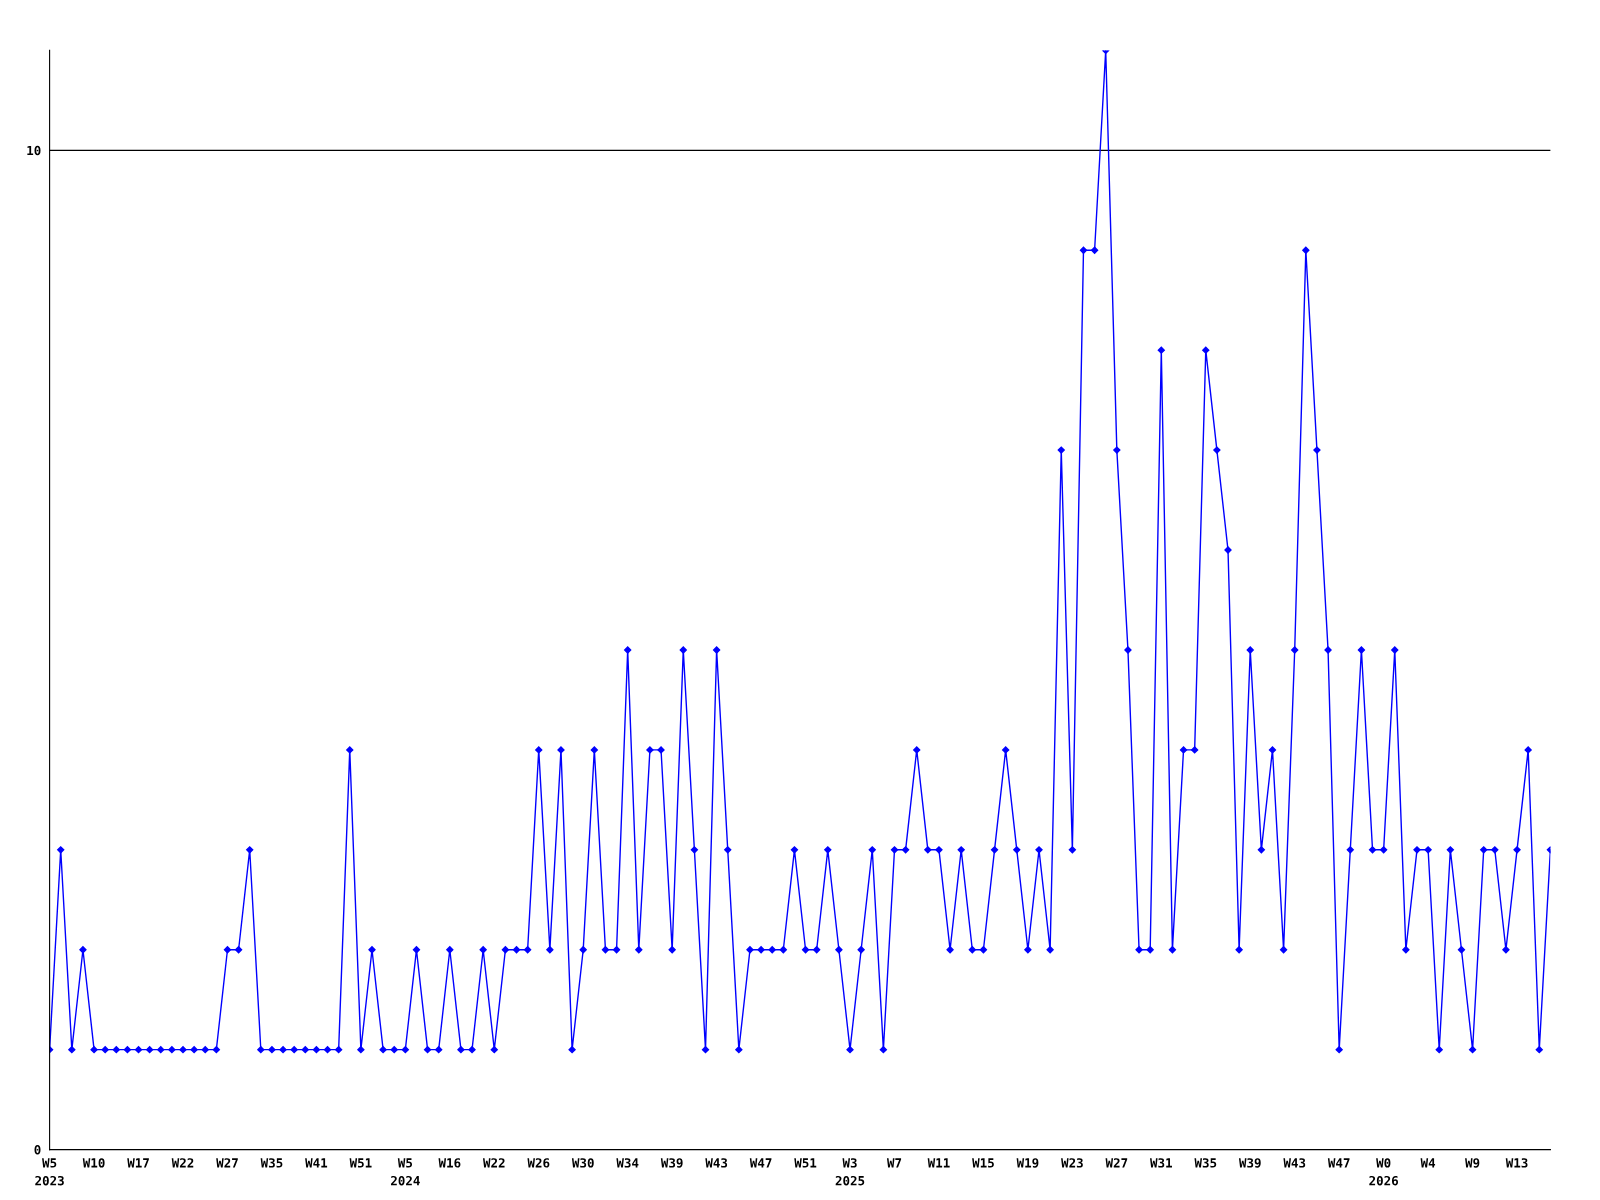  I want to click on x-tick-label: W16, so click(449, 1163).